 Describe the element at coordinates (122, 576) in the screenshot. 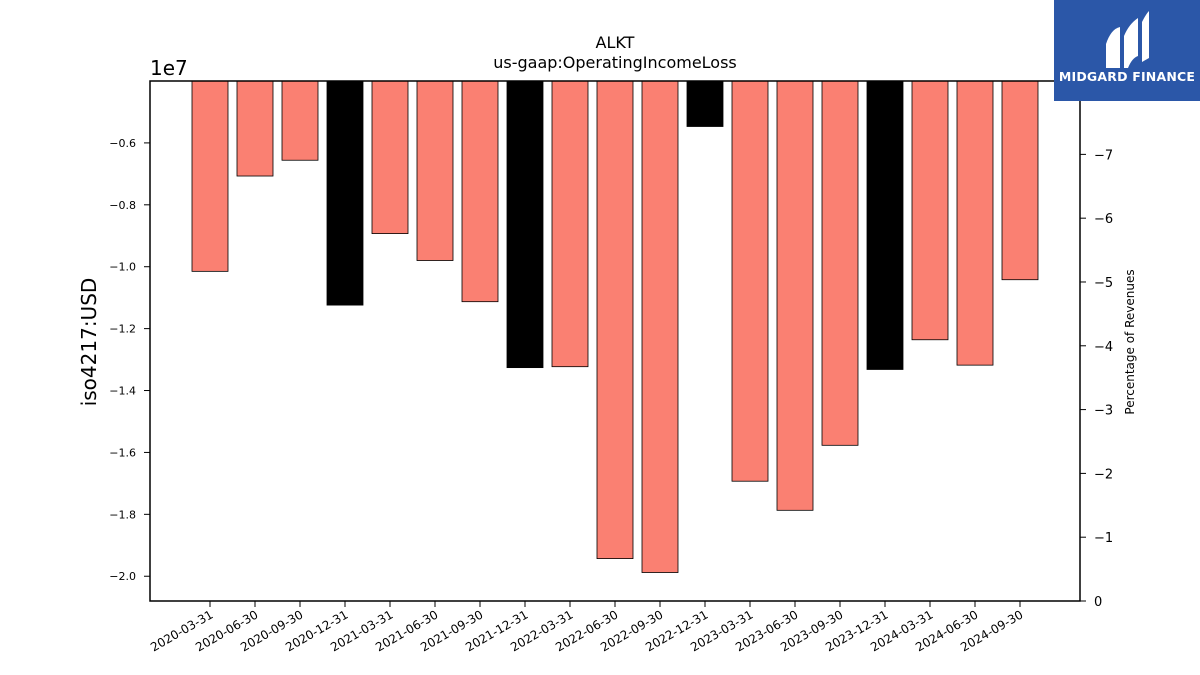

I see `y-tick-label: −2.0` at that location.